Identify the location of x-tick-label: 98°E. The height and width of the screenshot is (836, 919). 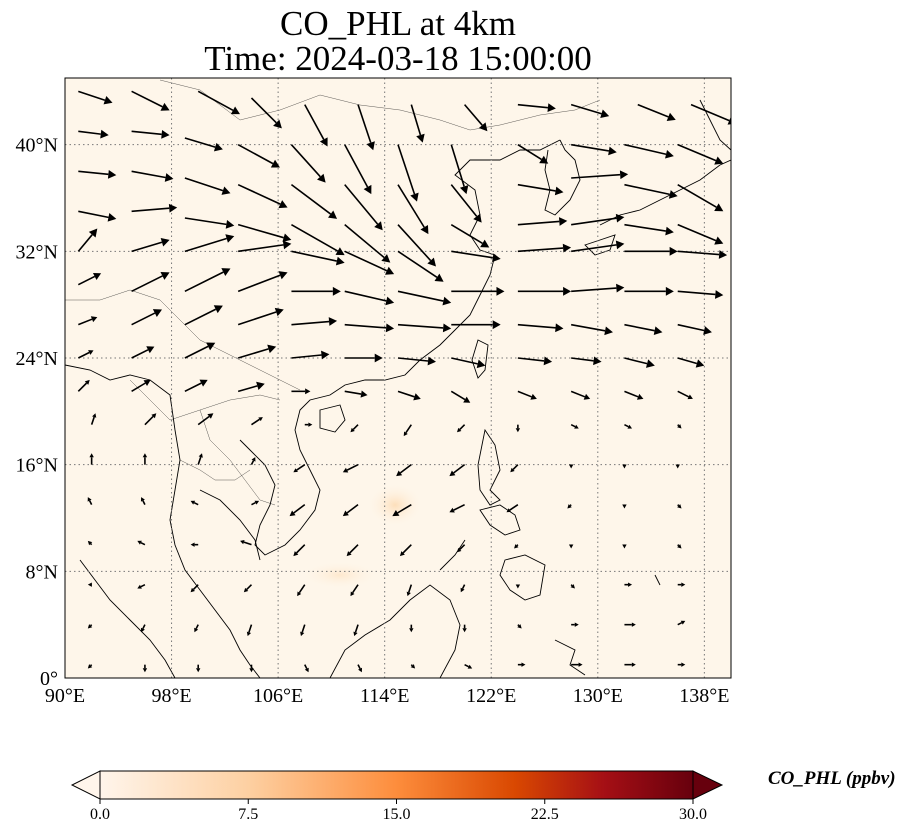
(171, 696).